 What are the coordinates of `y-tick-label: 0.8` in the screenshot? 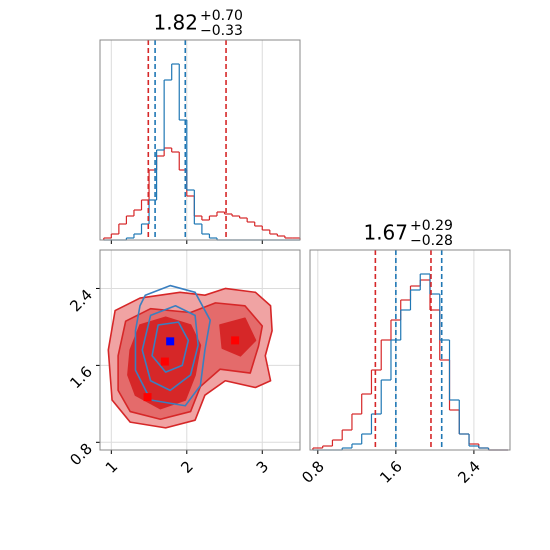 It's located at (81, 455).